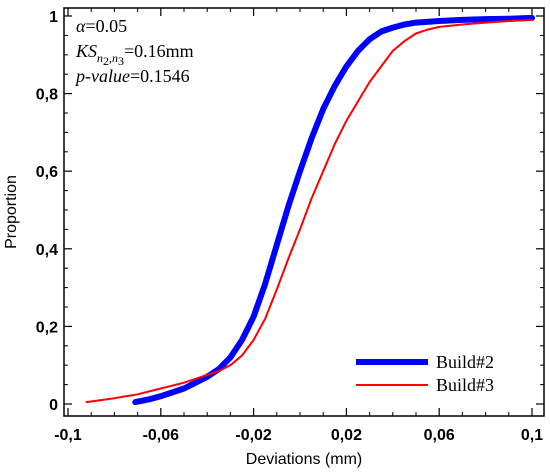 The height and width of the screenshot is (472, 550). What do you see at coordinates (68, 435) in the screenshot?
I see `x-tick-label: -0,1` at bounding box center [68, 435].